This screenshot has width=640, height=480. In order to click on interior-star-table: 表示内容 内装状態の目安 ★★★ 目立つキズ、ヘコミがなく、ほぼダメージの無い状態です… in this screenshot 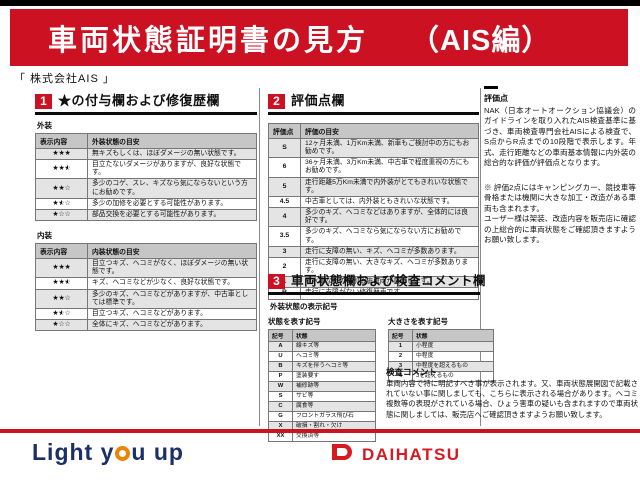, I will do `click(146, 287)`.